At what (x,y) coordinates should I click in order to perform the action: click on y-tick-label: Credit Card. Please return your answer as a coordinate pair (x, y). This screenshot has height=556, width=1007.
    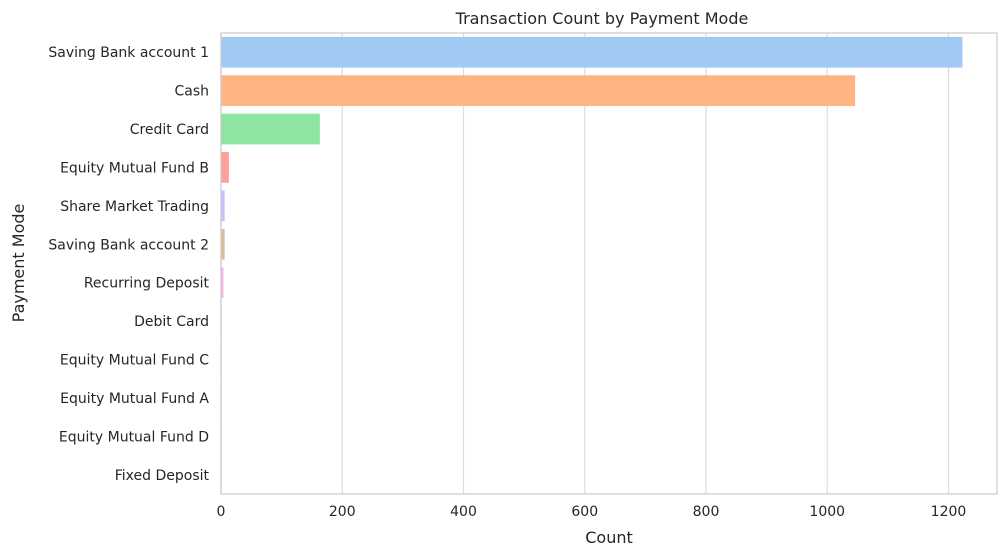
    Looking at the image, I should click on (169, 130).